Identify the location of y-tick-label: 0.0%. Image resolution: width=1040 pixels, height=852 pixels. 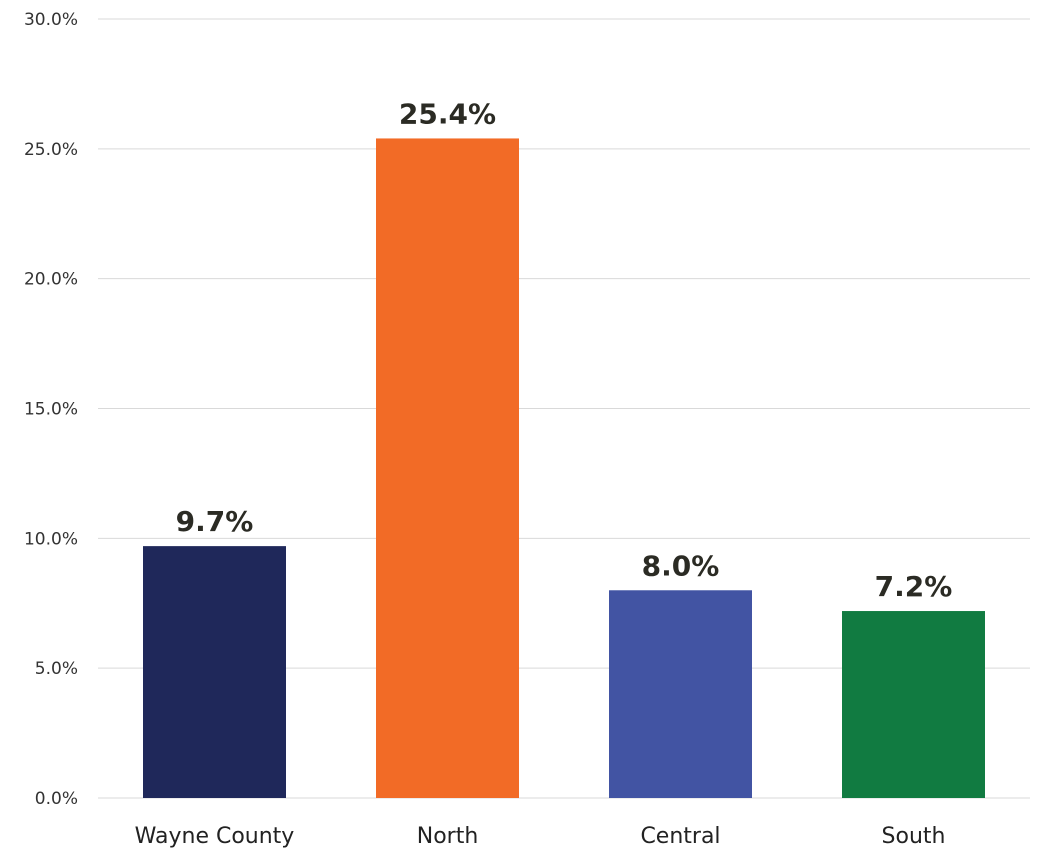
(56, 799).